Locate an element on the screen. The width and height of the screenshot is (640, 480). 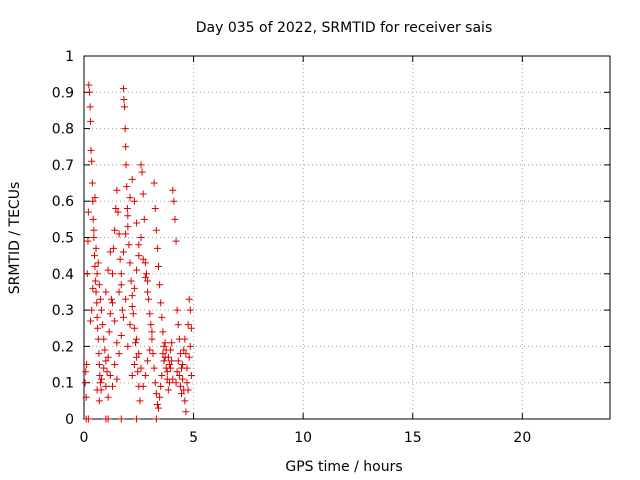
y-tick-label: 0.7 is located at coordinates (63, 166).